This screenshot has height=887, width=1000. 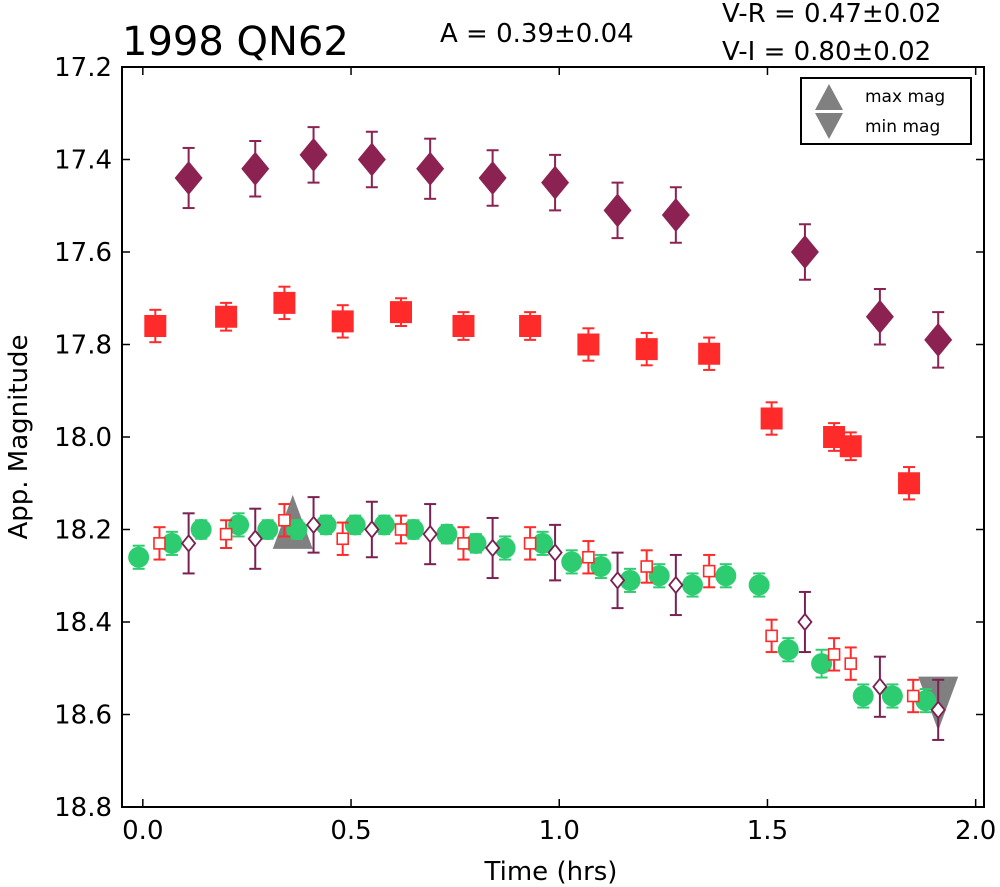 What do you see at coordinates (142, 831) in the screenshot?
I see `x-tick-label: 0.0` at bounding box center [142, 831].